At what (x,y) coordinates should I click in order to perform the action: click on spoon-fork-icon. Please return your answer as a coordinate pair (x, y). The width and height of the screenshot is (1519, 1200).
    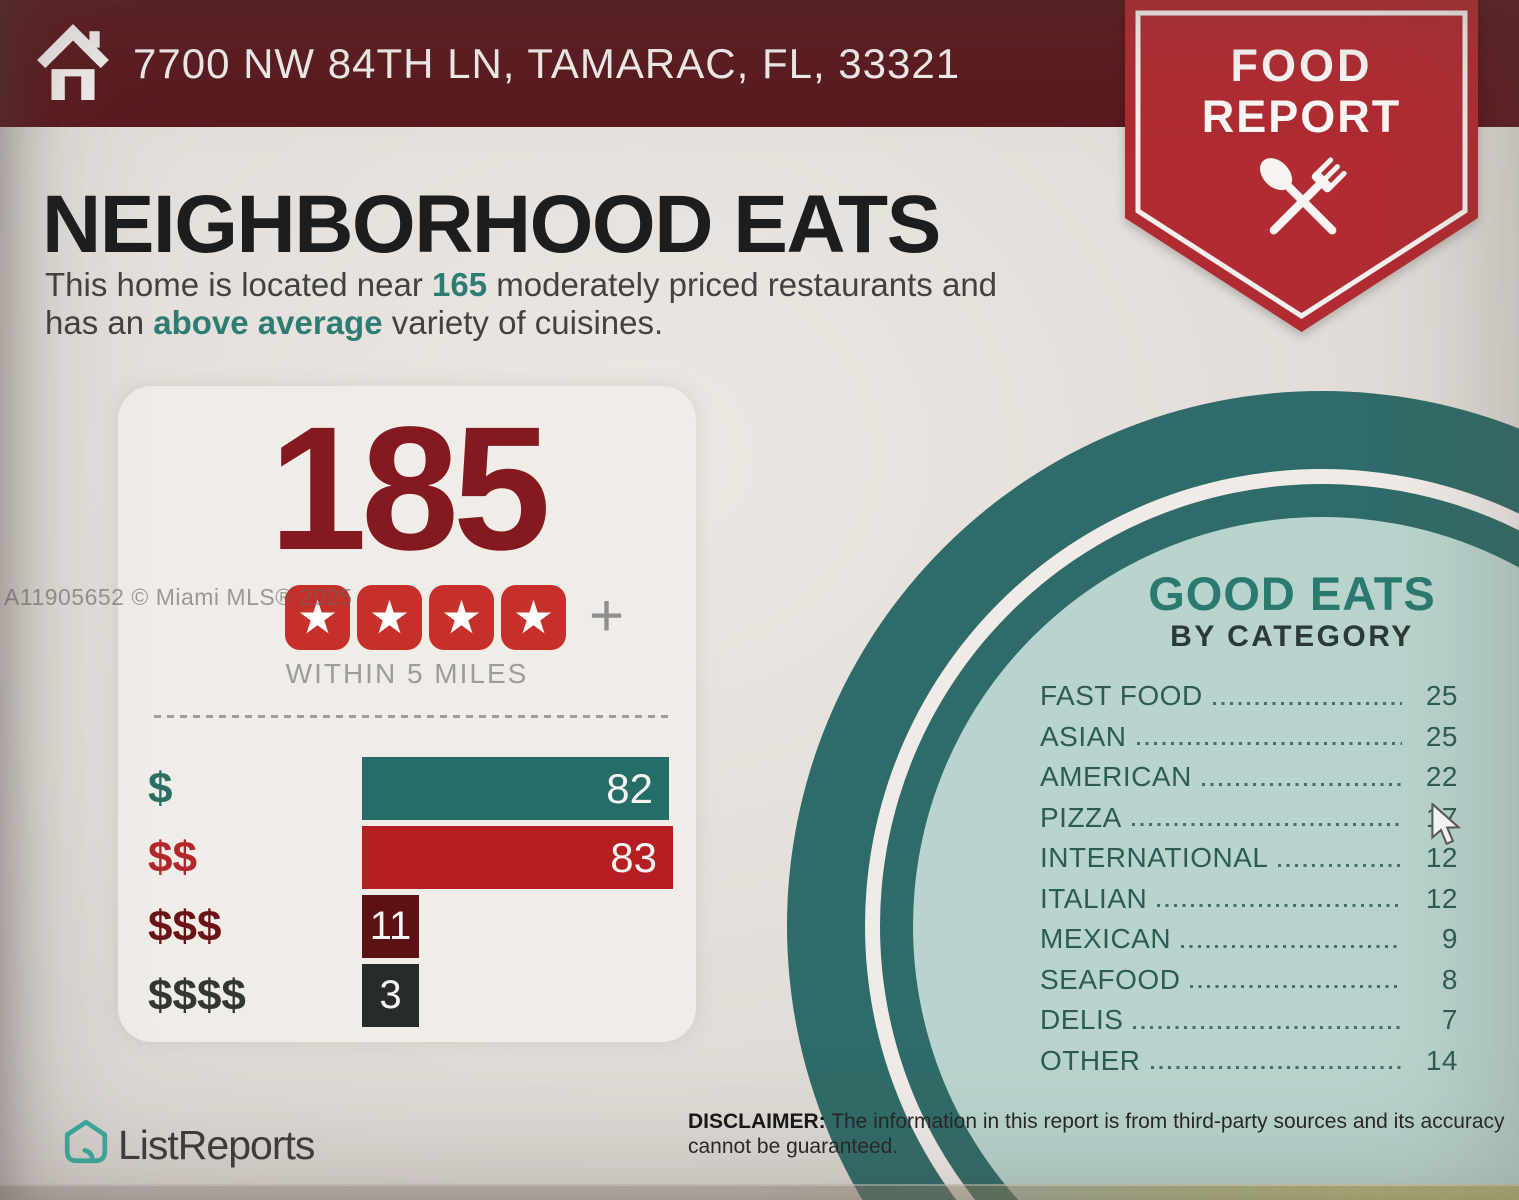
    Looking at the image, I should click on (1303, 204).